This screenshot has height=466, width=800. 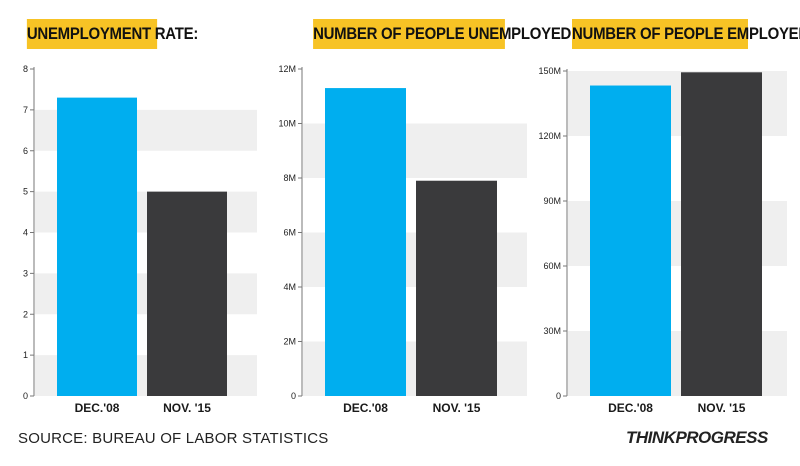 What do you see at coordinates (289, 342) in the screenshot?
I see `y-tick-label: 2M` at bounding box center [289, 342].